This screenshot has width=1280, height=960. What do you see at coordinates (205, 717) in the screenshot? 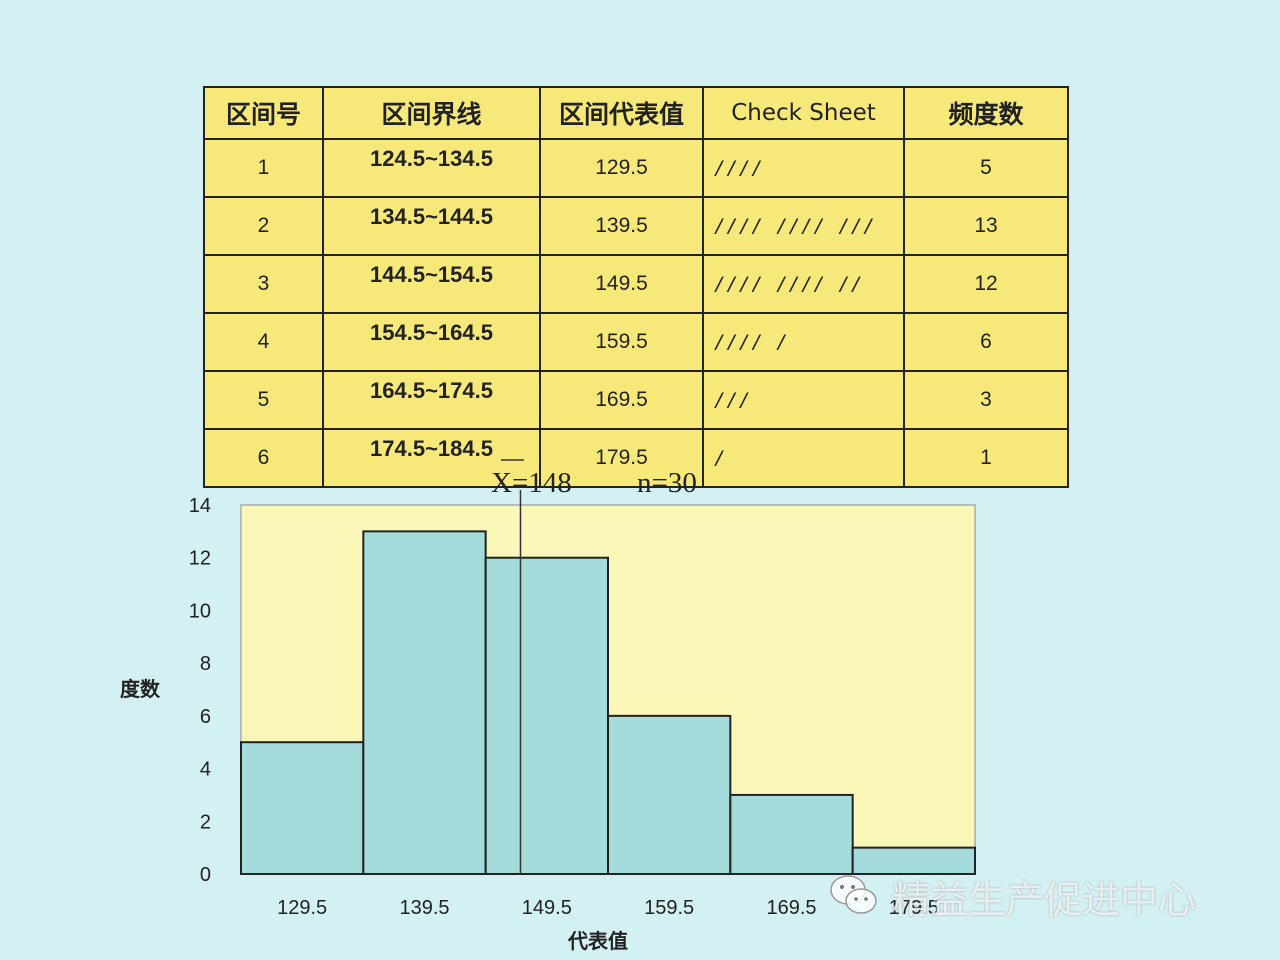
I see `y-tick-label: 6` at bounding box center [205, 717].